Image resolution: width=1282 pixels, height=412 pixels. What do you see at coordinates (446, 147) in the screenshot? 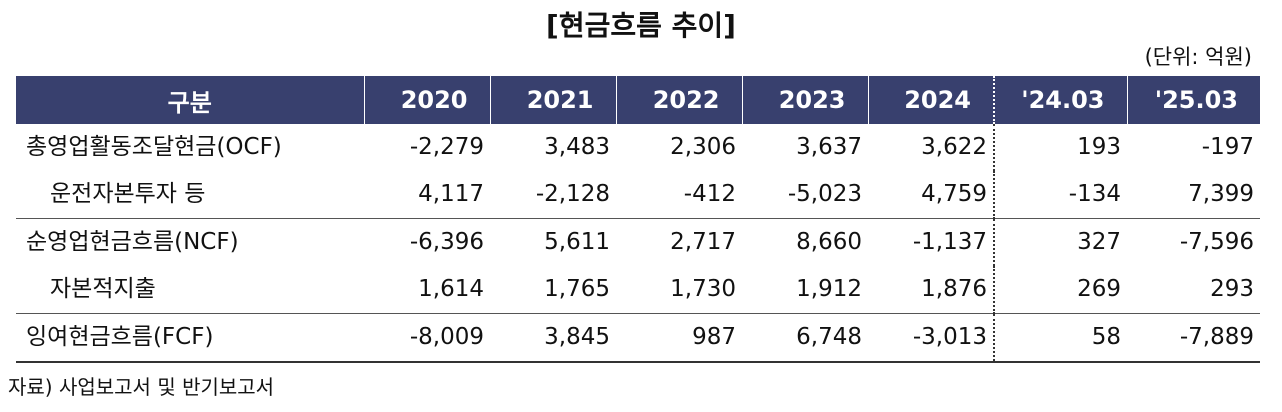
I see `cell-value: -2,279` at bounding box center [446, 147].